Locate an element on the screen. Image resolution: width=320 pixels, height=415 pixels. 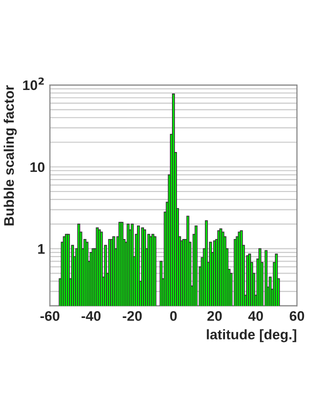
x-tick-label: -60 is located at coordinates (50, 316).